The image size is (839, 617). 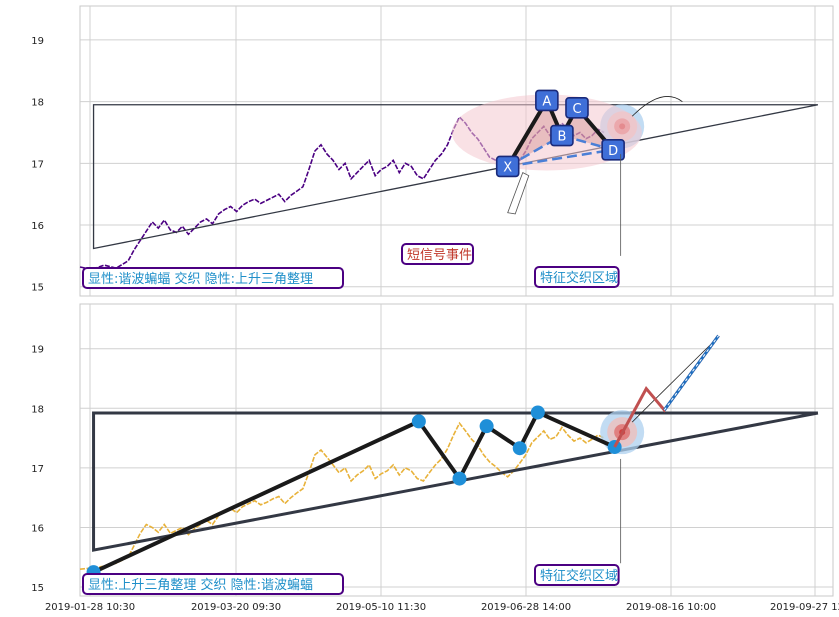 I want to click on x-tick-label: 2019-05-10 11:30, so click(x=381, y=607).